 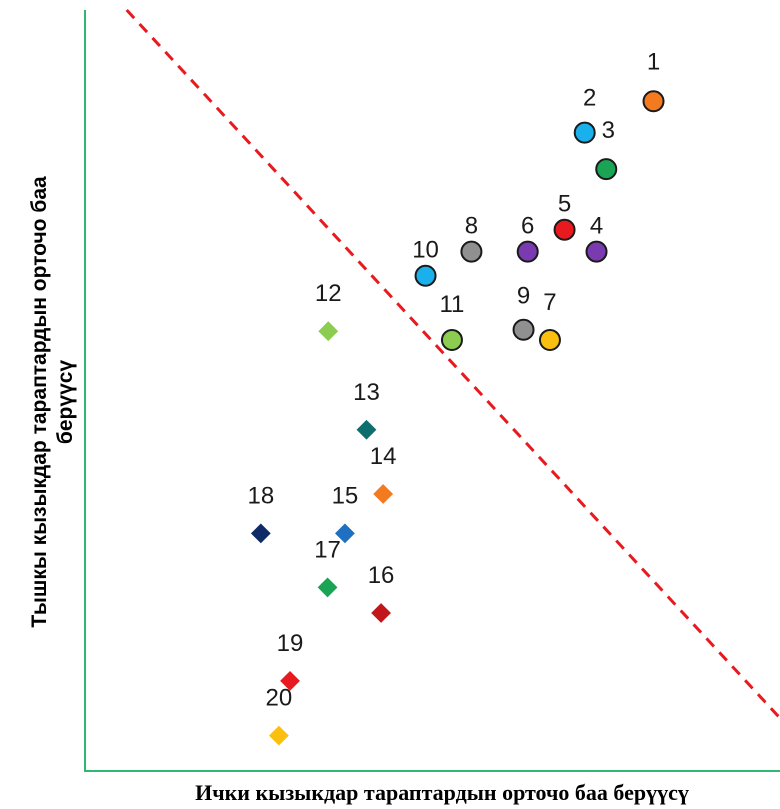 What do you see at coordinates (381, 575) in the screenshot?
I see `point-label: 16` at bounding box center [381, 575].